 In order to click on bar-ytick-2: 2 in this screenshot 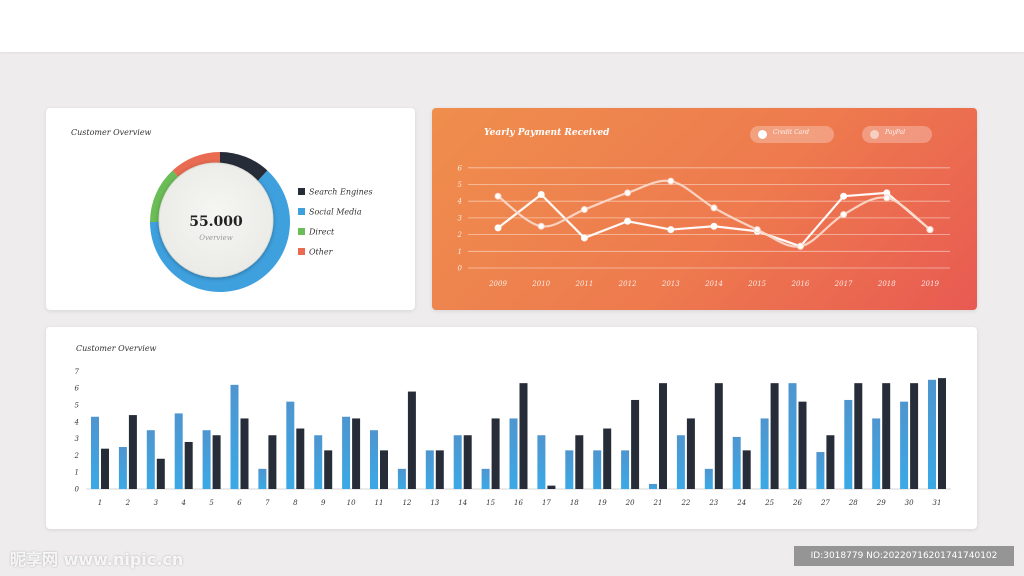, I will do `click(77, 456)`.